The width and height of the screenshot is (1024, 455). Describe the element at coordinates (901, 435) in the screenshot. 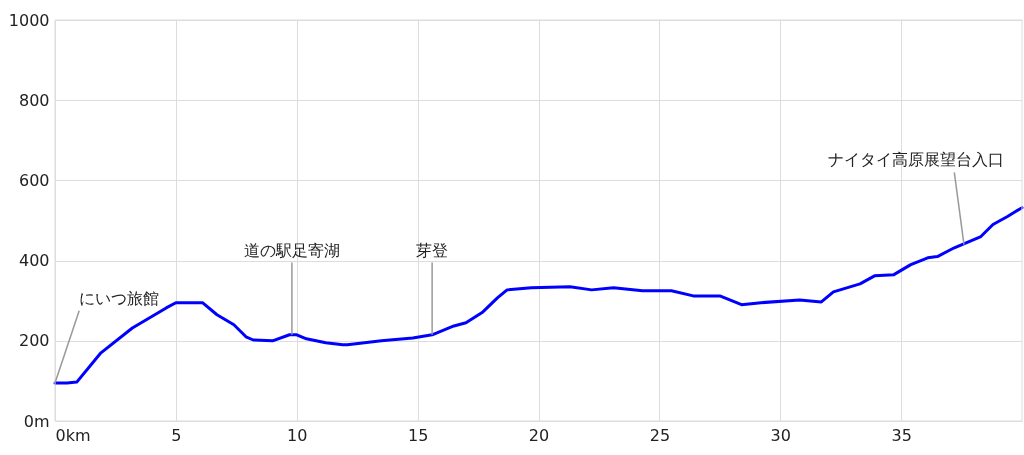

I see `x-tick-label: 35` at that location.